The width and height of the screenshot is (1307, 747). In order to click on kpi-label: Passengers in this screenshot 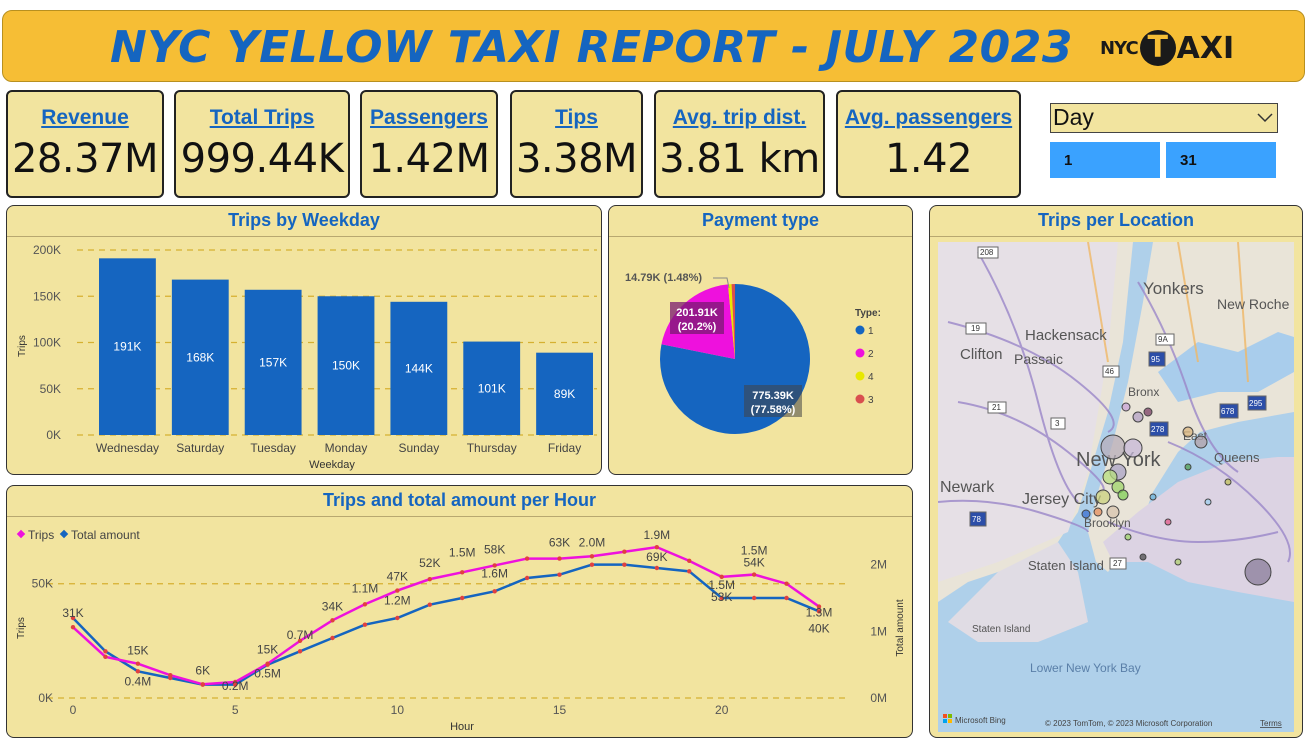, I will do `click(429, 117)`.